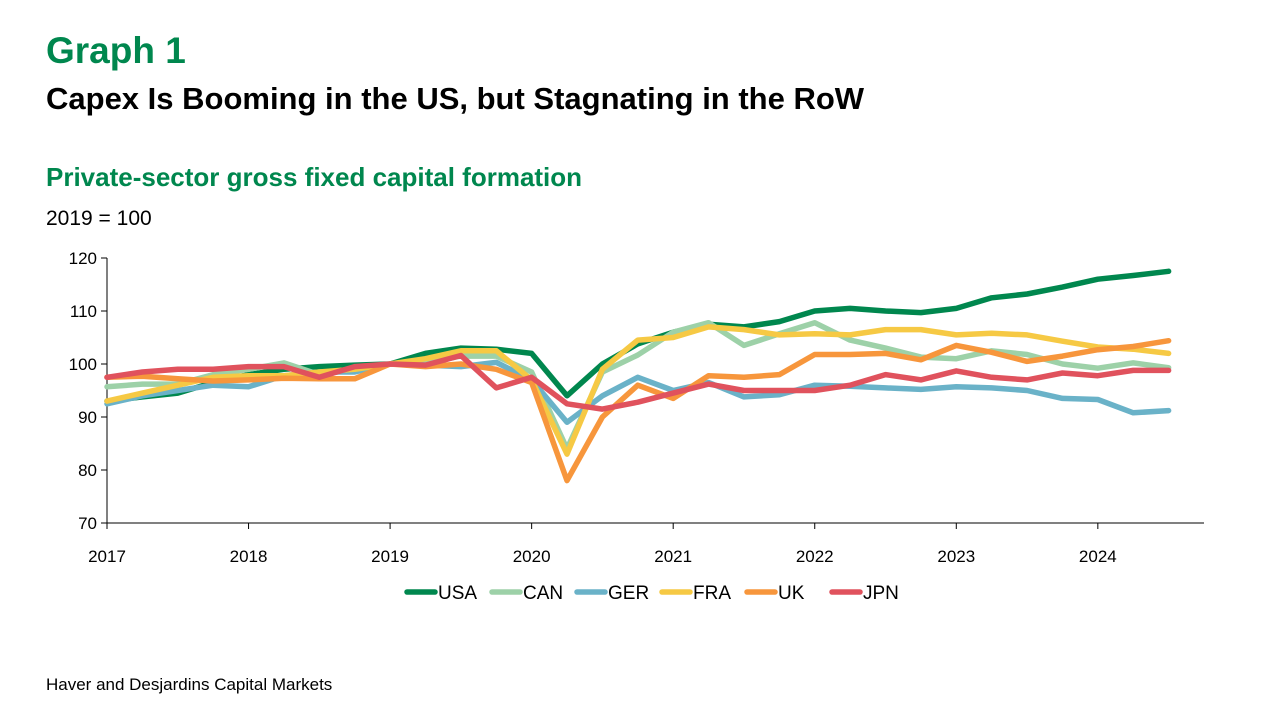  What do you see at coordinates (956, 556) in the screenshot?
I see `x-tick-label: 2023` at bounding box center [956, 556].